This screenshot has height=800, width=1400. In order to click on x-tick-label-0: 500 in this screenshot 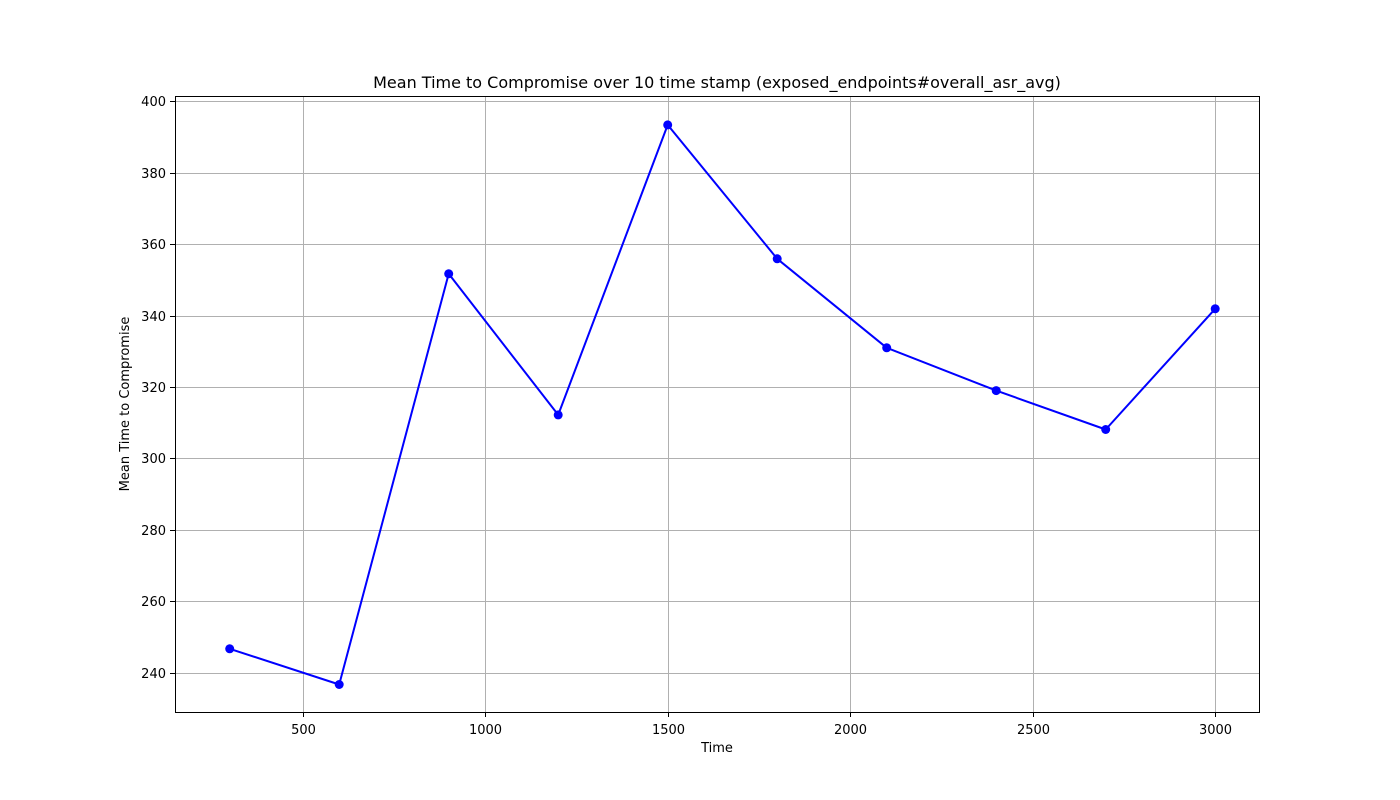, I will do `click(303, 730)`.